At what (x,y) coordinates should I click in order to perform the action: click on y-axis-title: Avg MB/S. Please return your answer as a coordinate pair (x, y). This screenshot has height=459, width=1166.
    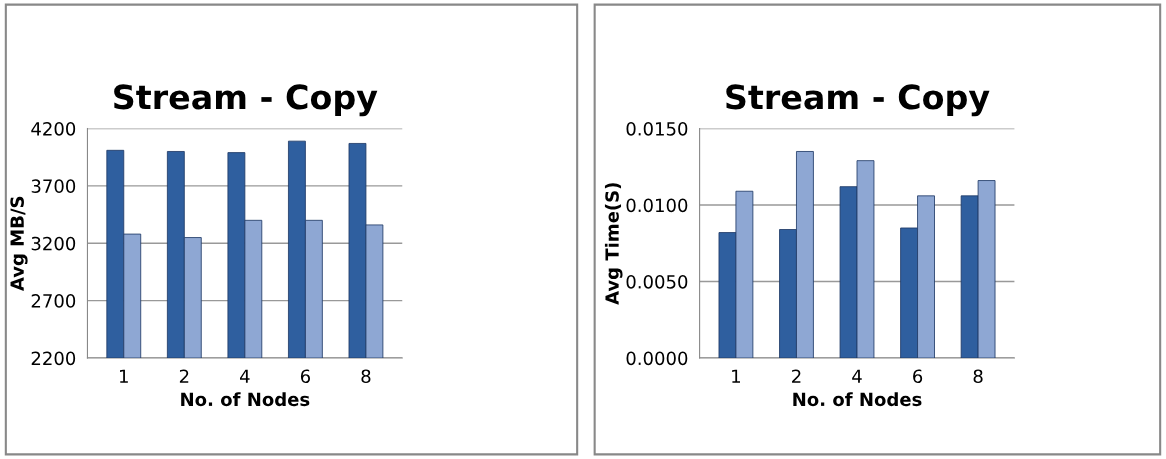
    Looking at the image, I should click on (19, 243).